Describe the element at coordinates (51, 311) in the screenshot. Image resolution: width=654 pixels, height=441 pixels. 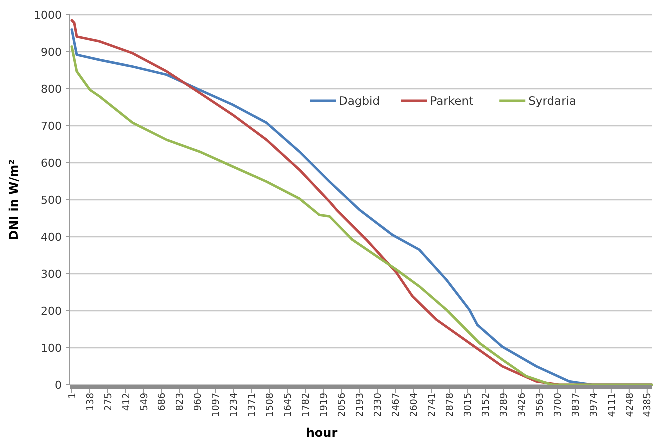
I see `y-tick-label: 200` at that location.